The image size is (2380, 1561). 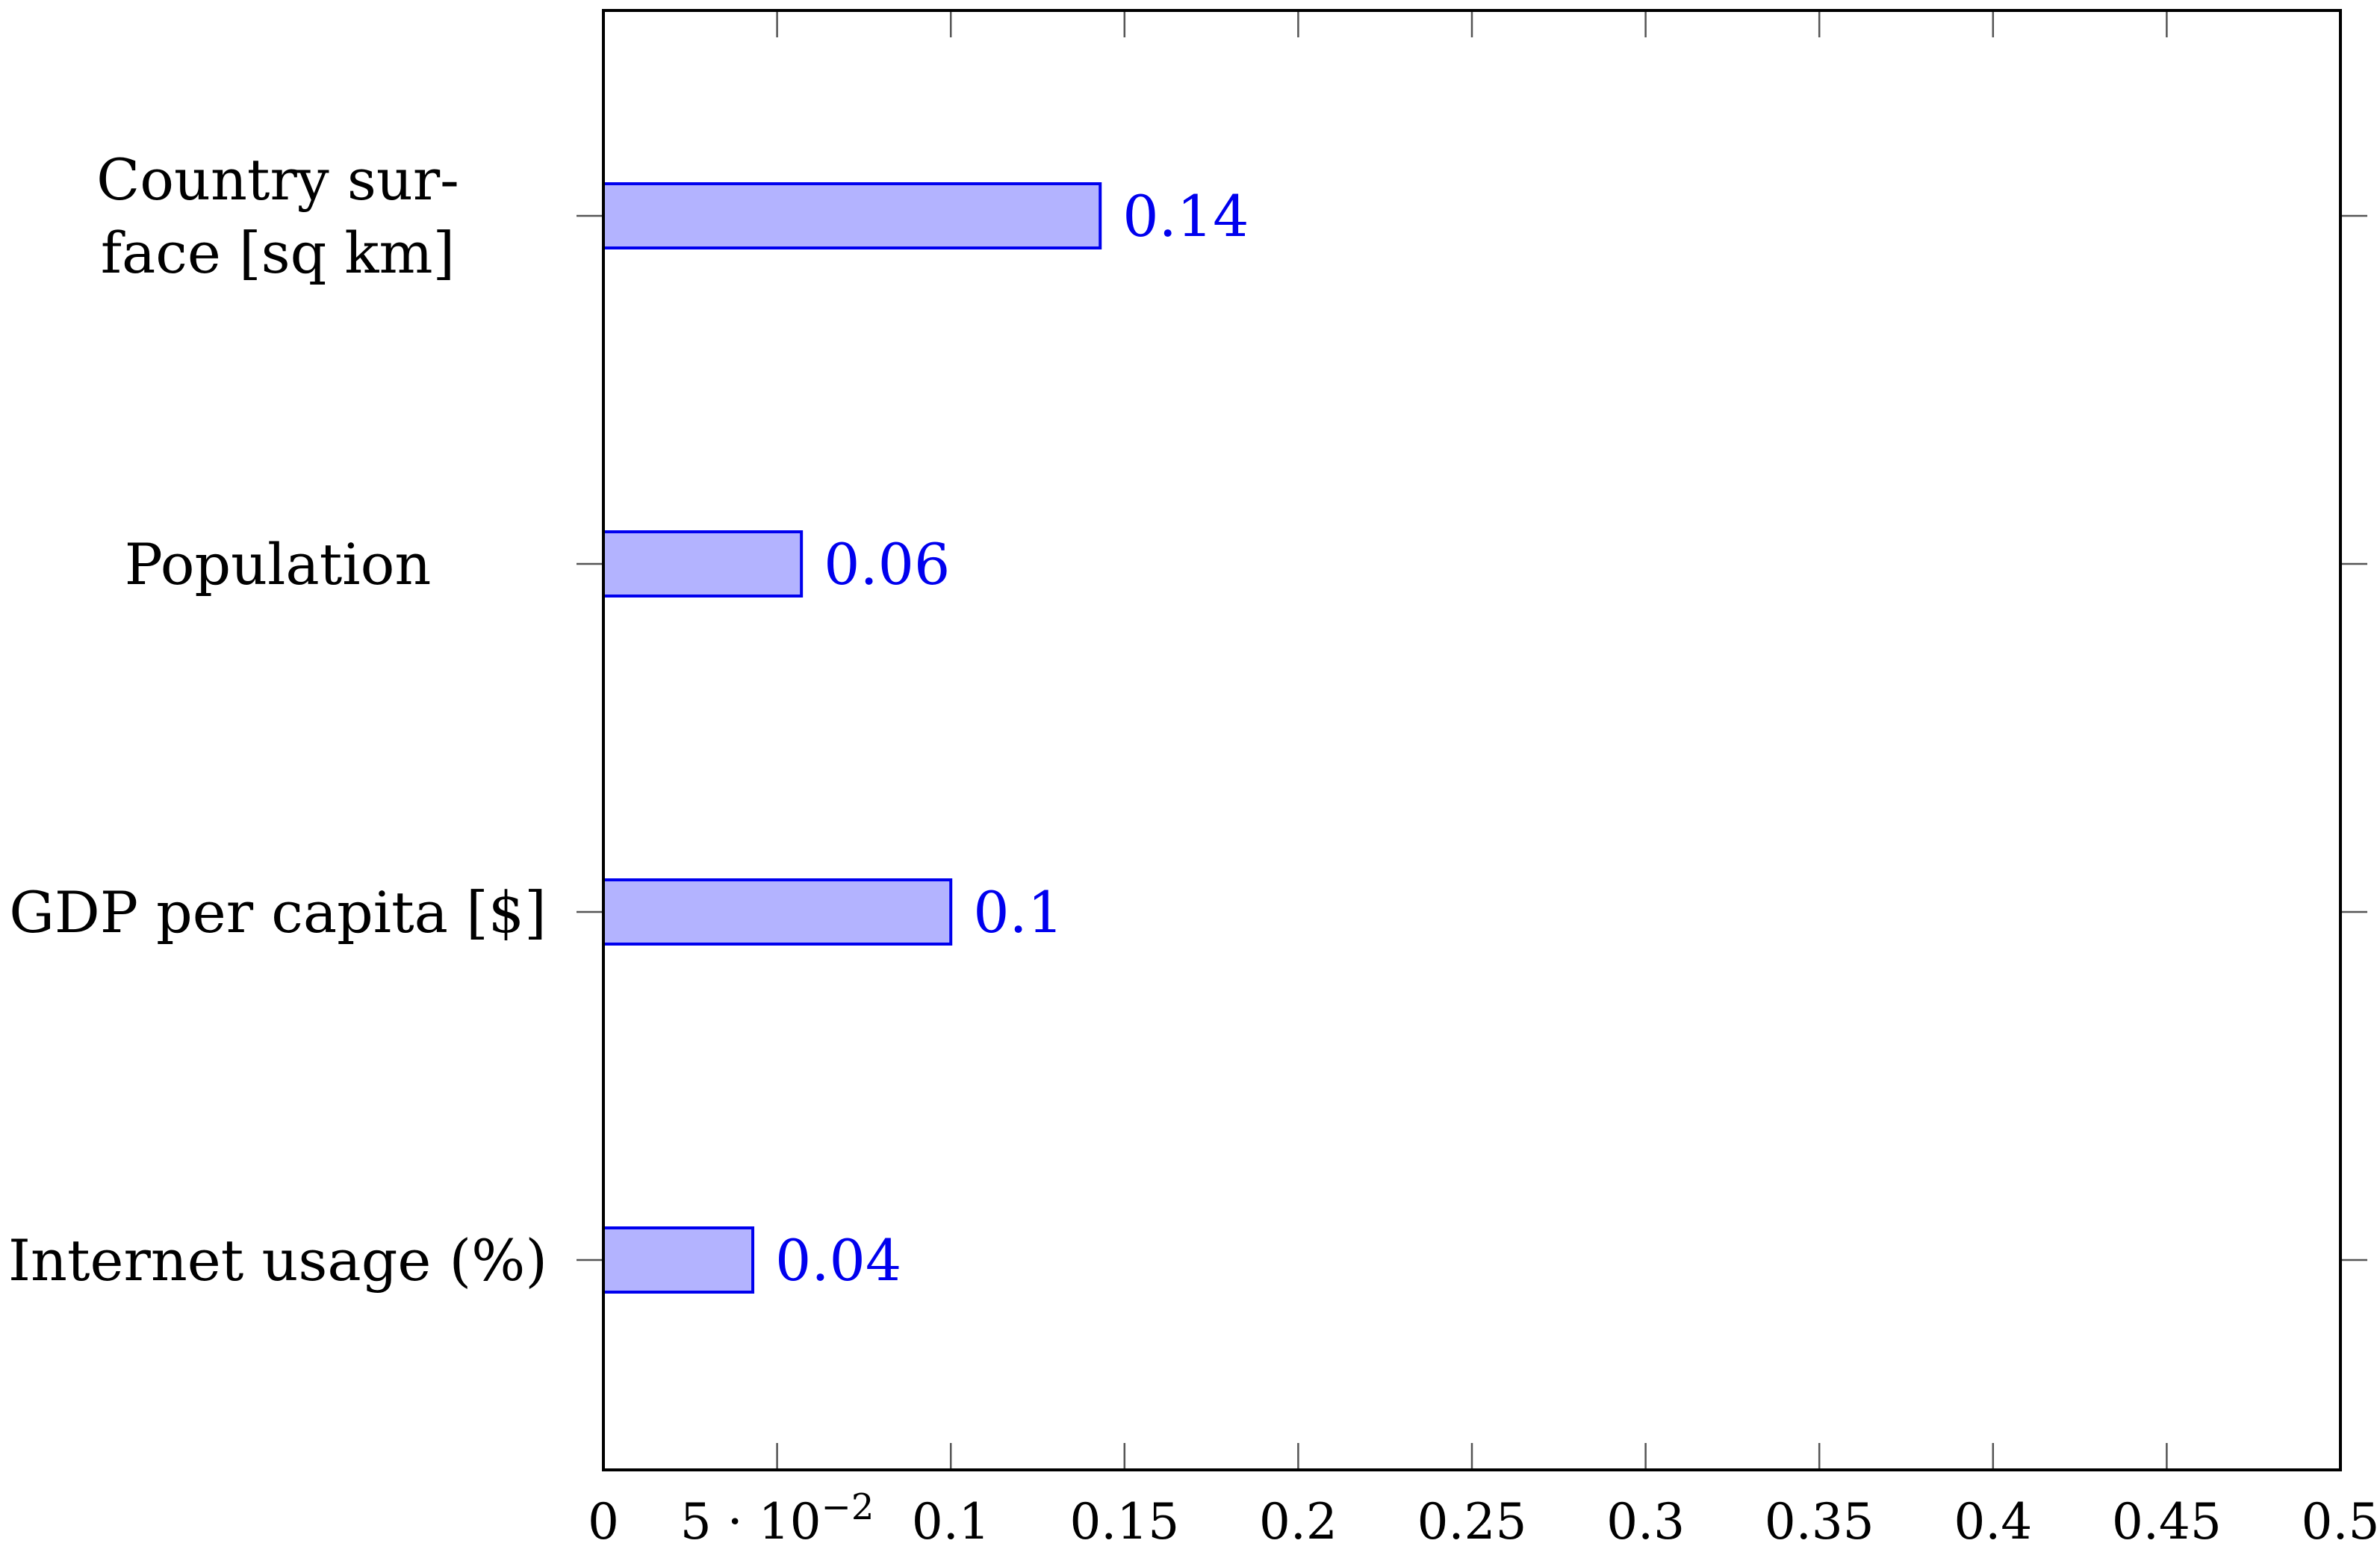 I want to click on x-tick-label: 0, so click(x=603, y=1522).